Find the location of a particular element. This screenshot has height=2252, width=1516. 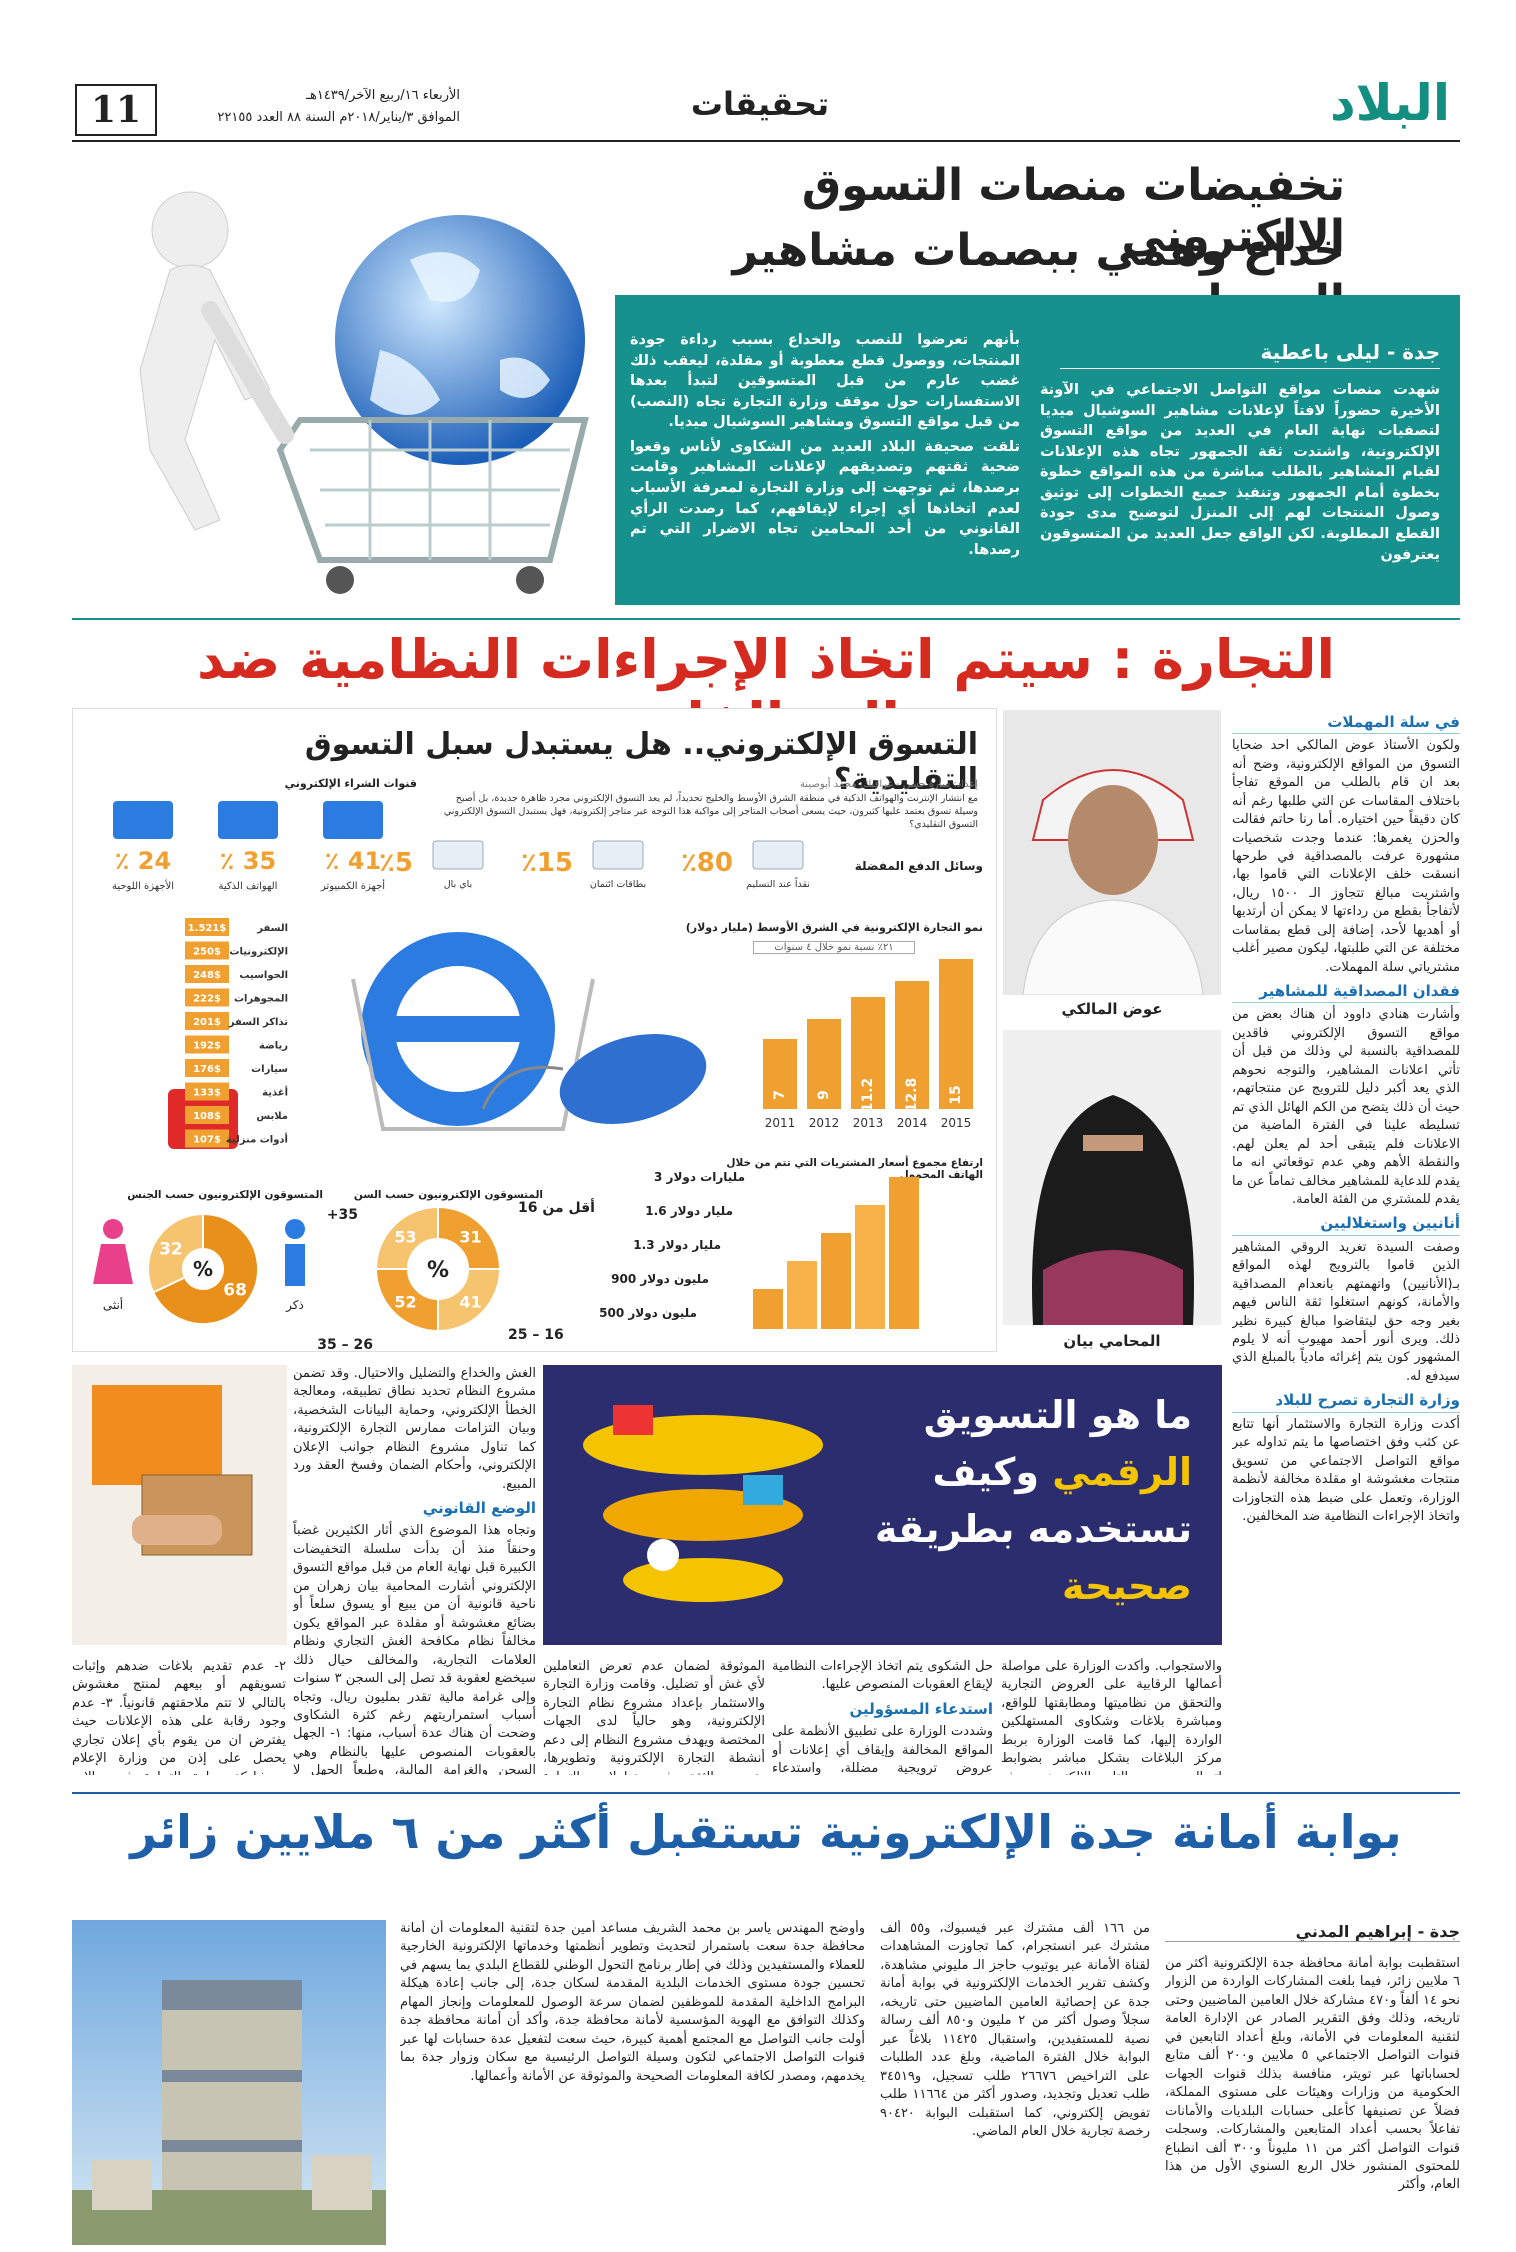

building-image is located at coordinates (229, 2082).